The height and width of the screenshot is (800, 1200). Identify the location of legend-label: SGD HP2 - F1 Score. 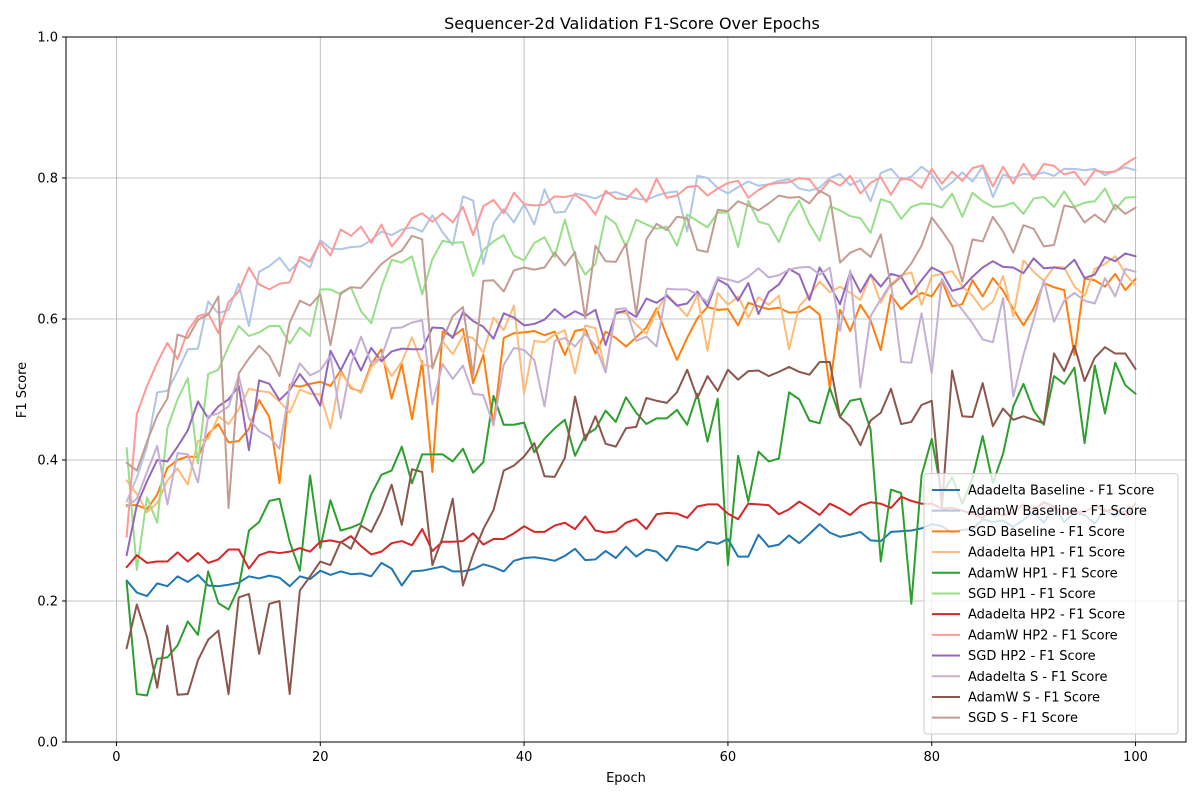
(1032, 656).